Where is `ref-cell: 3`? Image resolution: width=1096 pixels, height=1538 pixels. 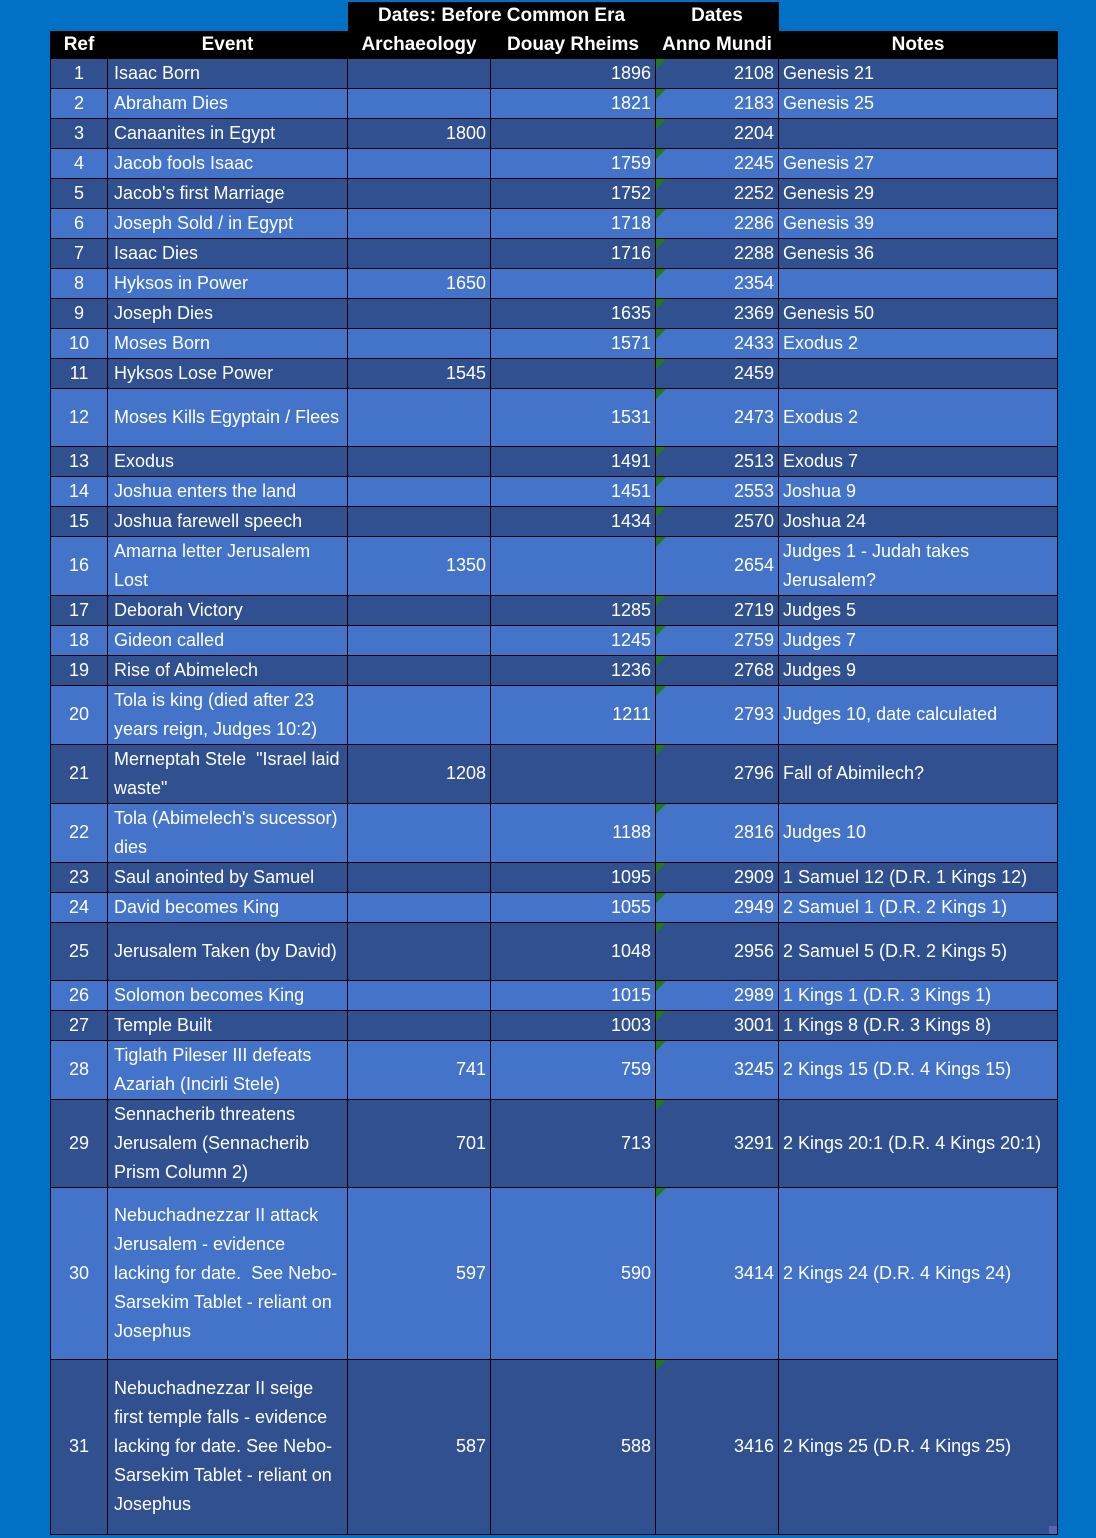
ref-cell: 3 is located at coordinates (79, 133).